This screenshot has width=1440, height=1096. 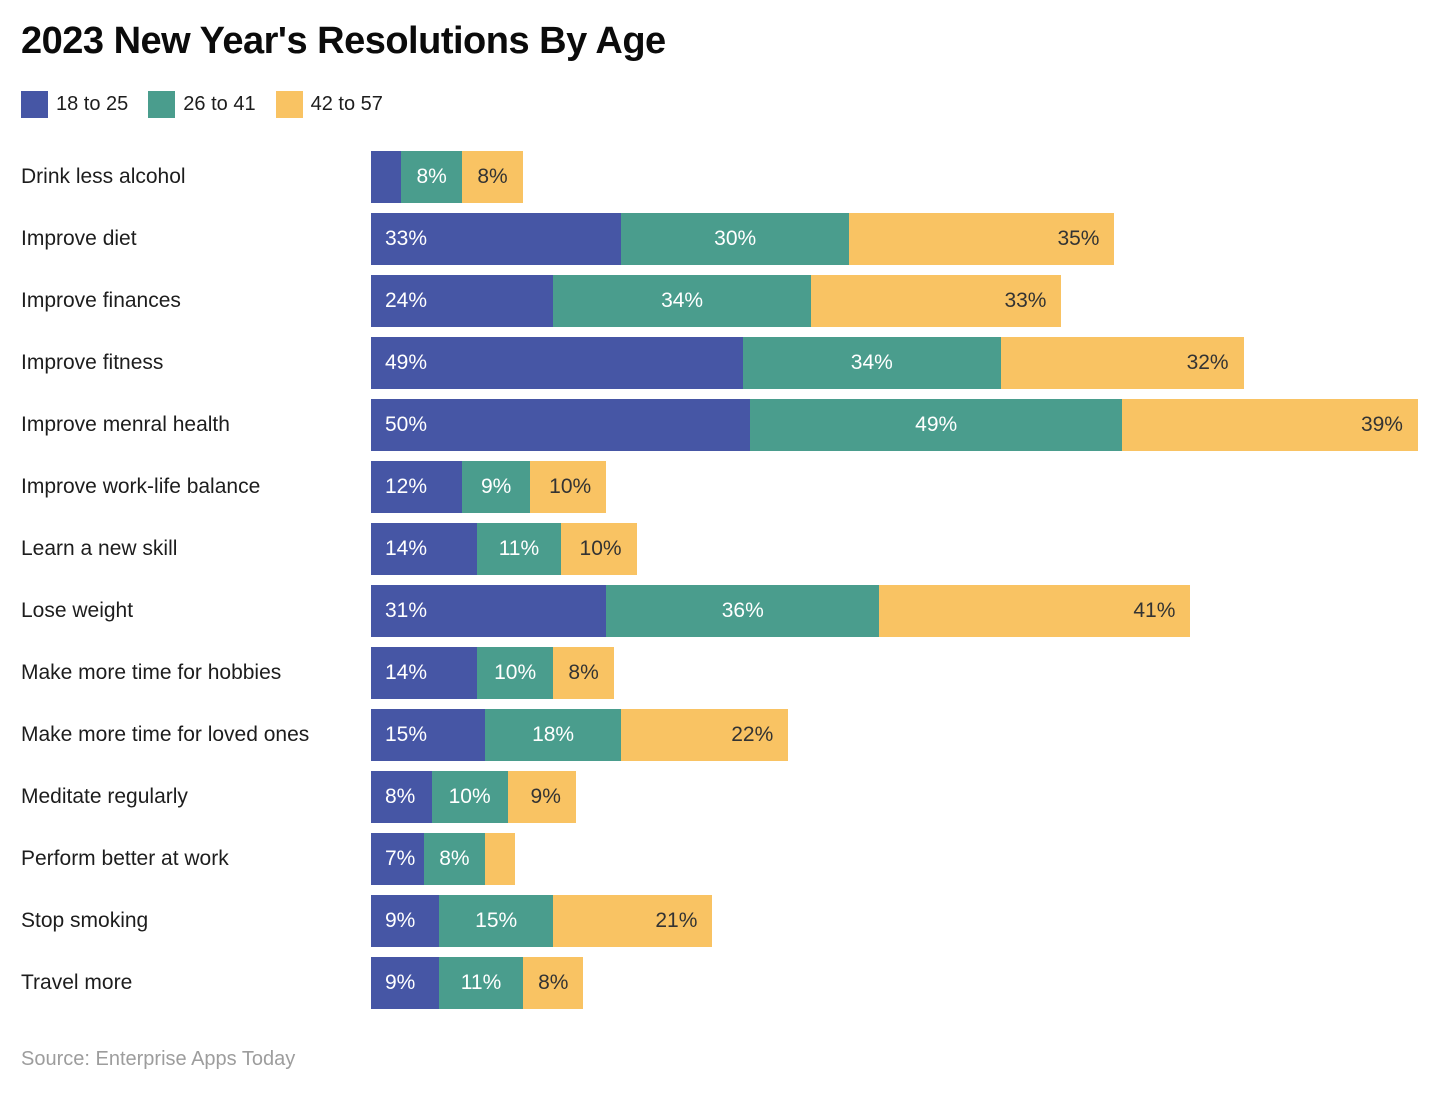 What do you see at coordinates (79, 238) in the screenshot?
I see `category-label: Improve diet` at bounding box center [79, 238].